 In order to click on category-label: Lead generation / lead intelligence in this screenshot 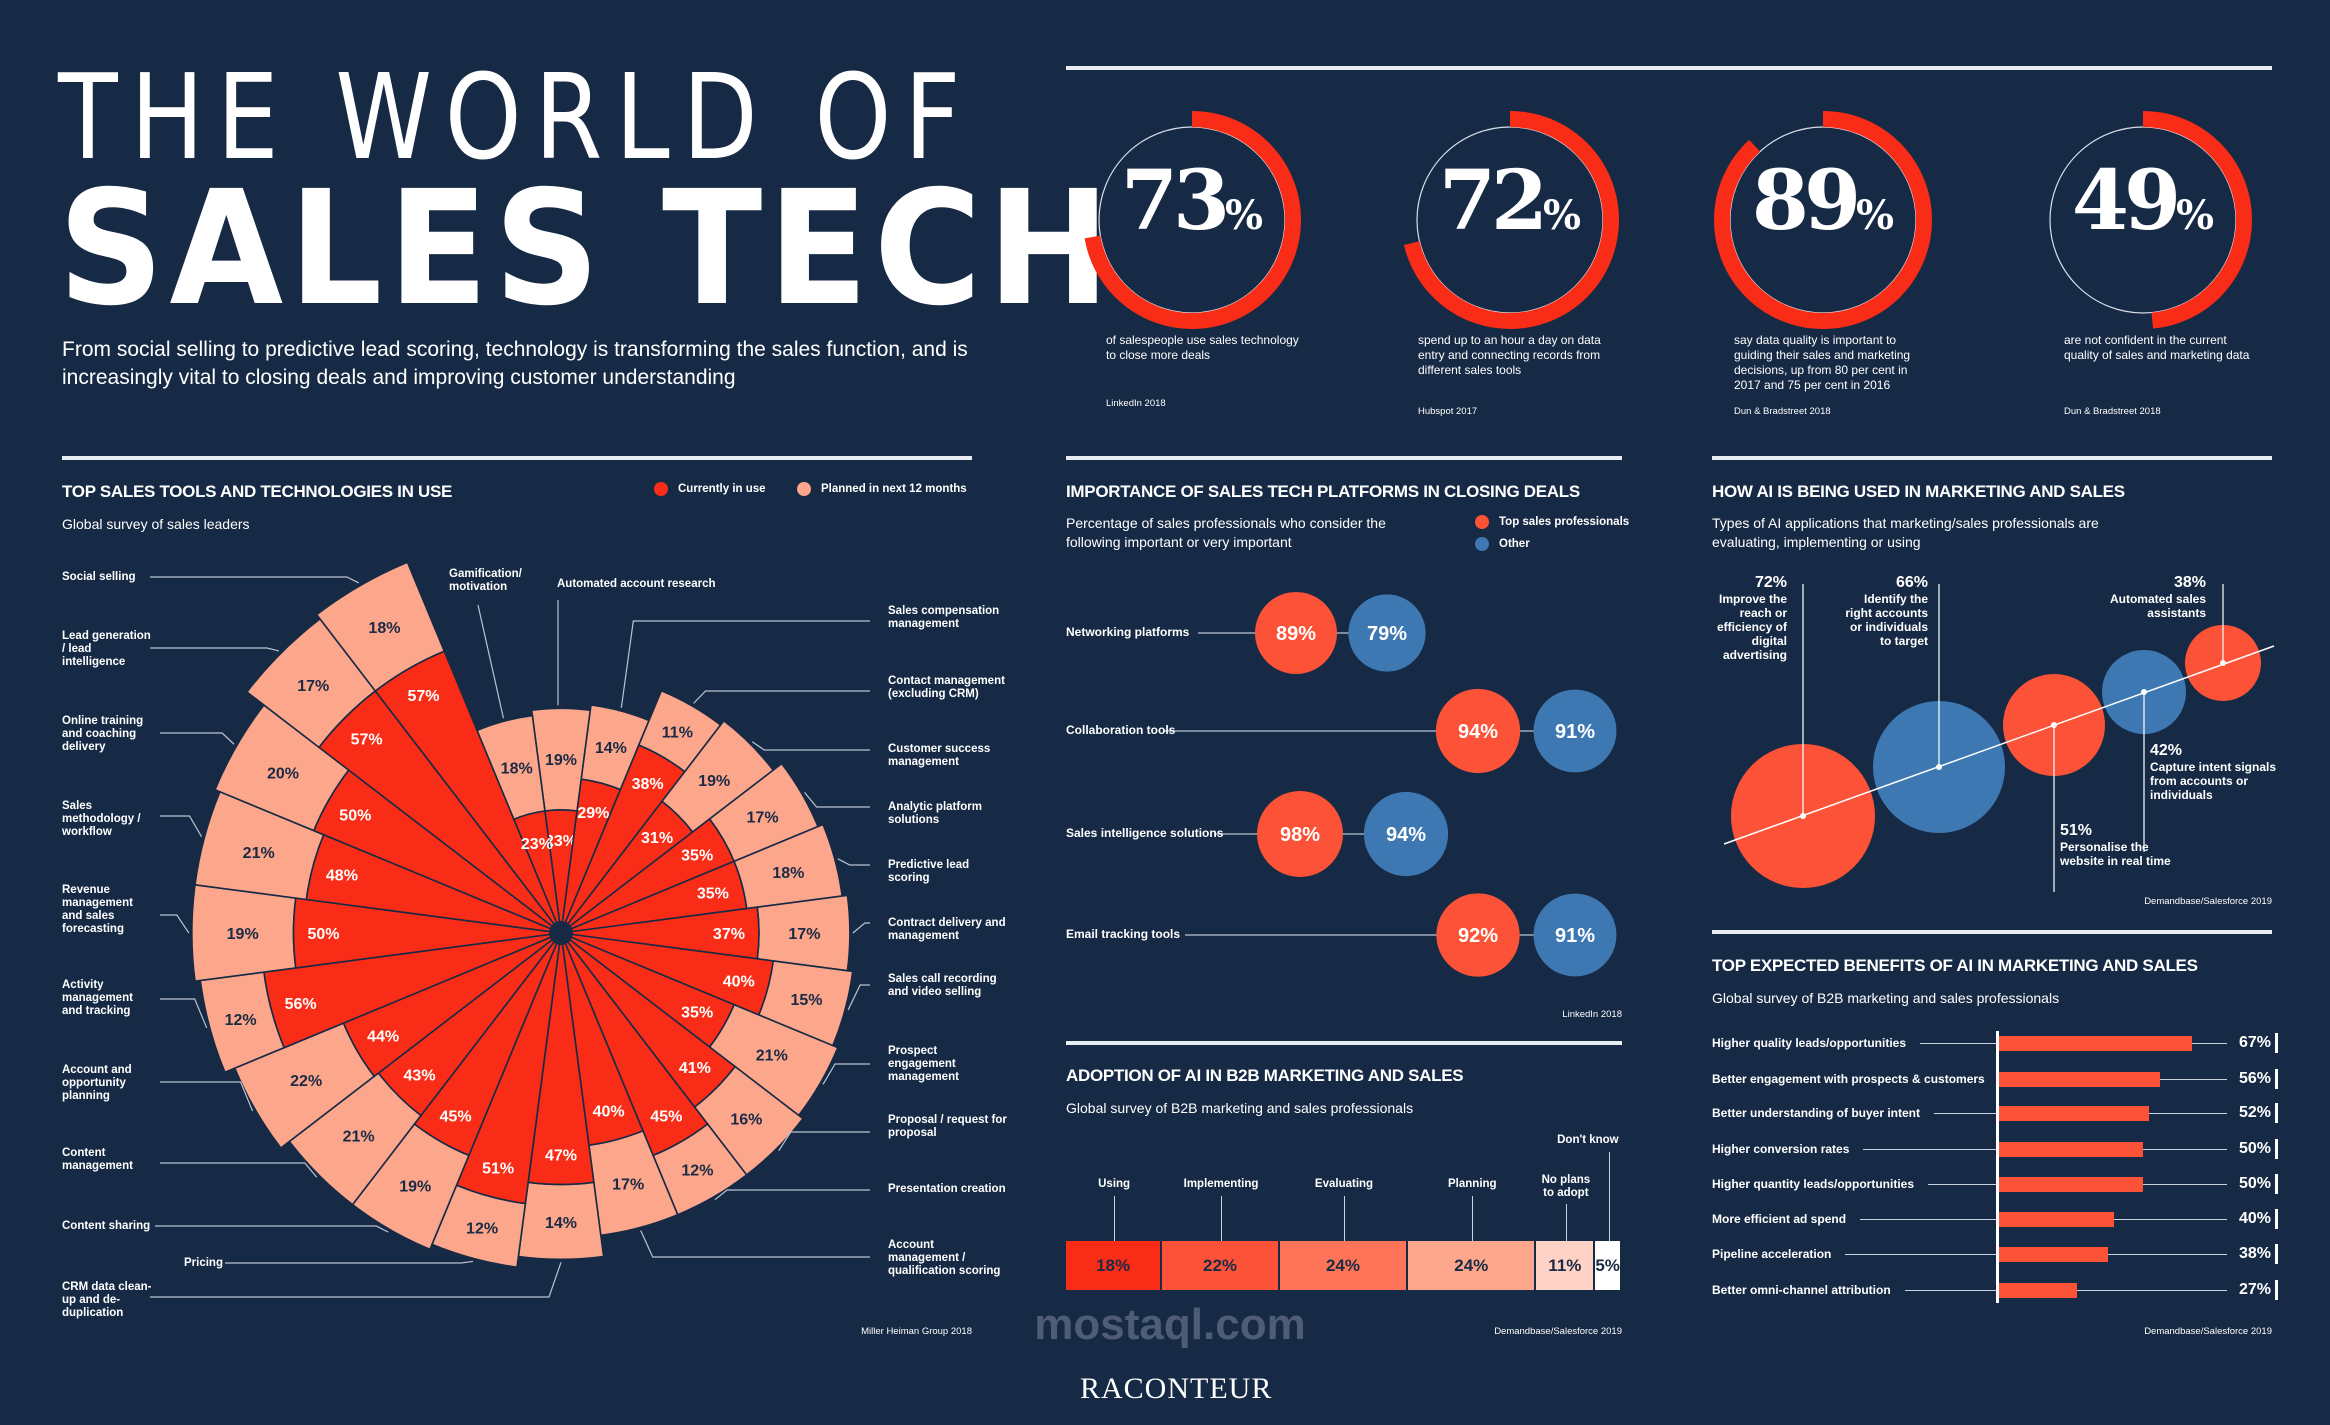, I will do `click(106, 649)`.